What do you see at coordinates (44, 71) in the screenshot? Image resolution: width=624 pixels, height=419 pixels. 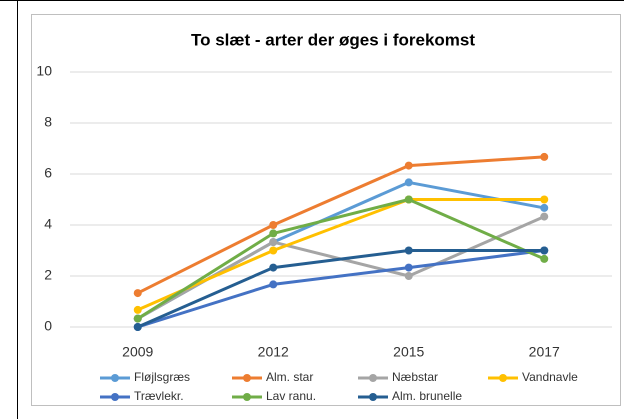 I see `y-tick-label: 10` at bounding box center [44, 71].